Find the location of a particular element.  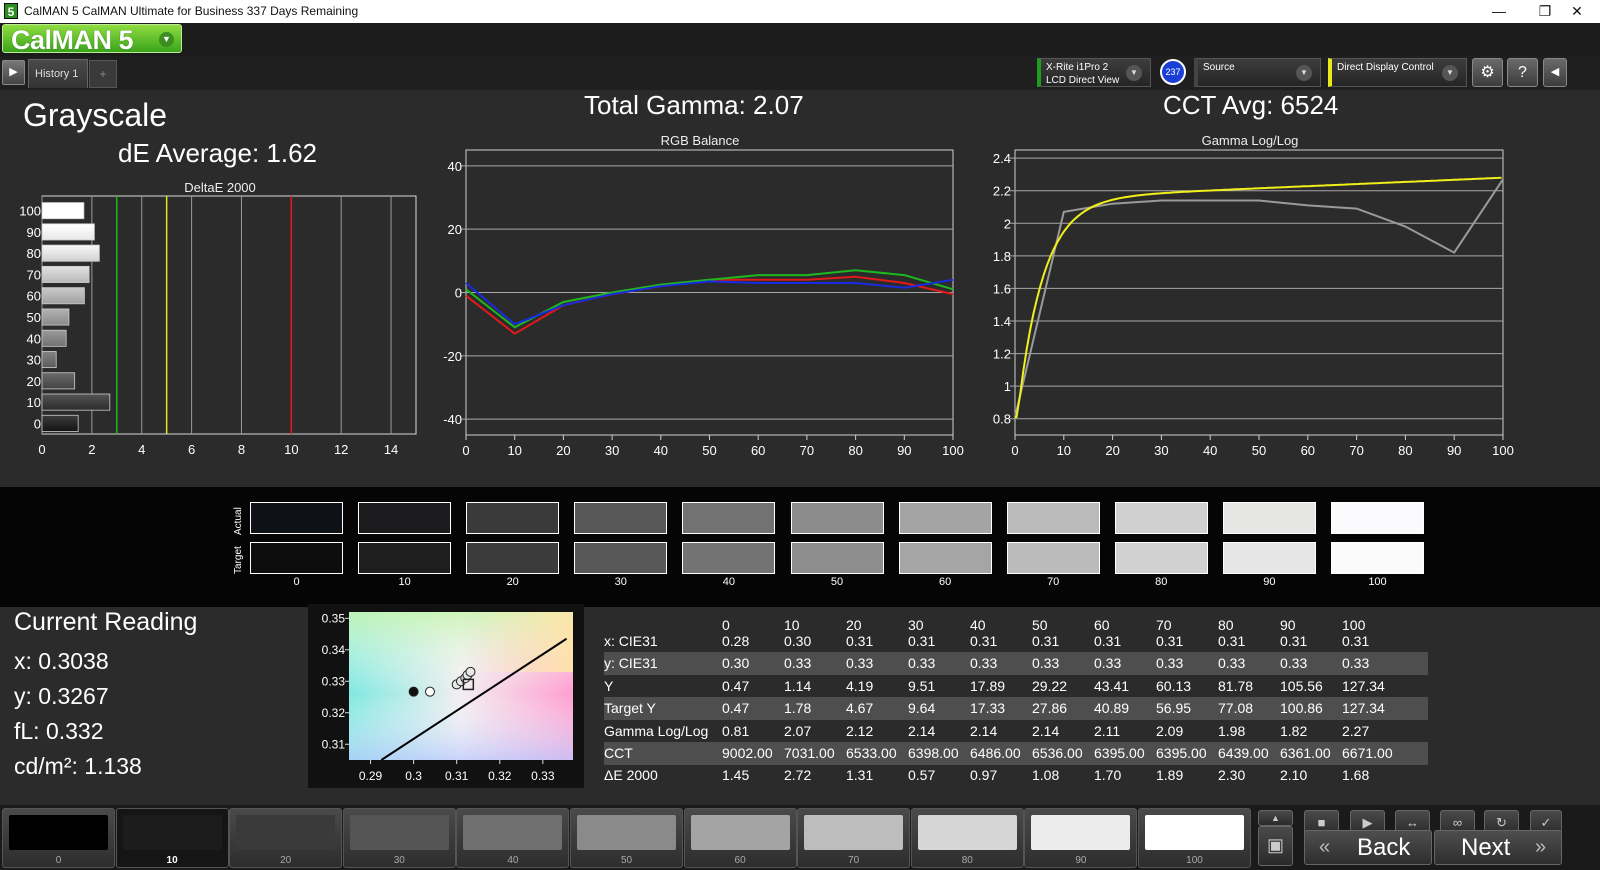

table-cell: 40.89 is located at coordinates (1112, 708).